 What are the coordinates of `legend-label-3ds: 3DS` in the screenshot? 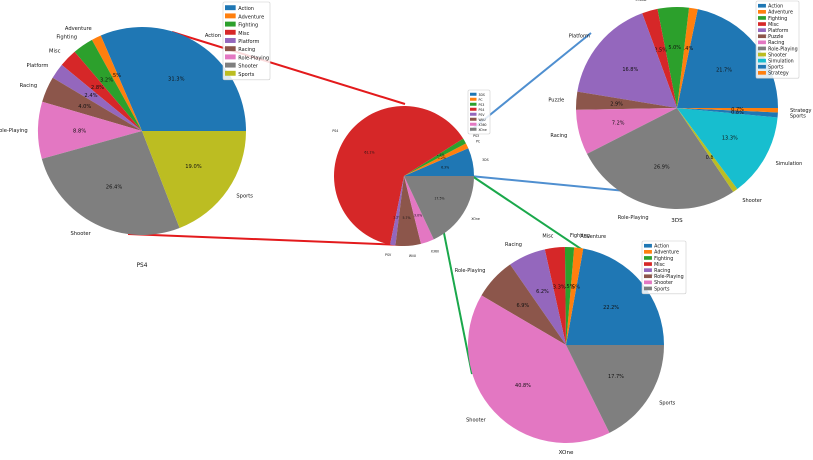 It's located at (482, 95).